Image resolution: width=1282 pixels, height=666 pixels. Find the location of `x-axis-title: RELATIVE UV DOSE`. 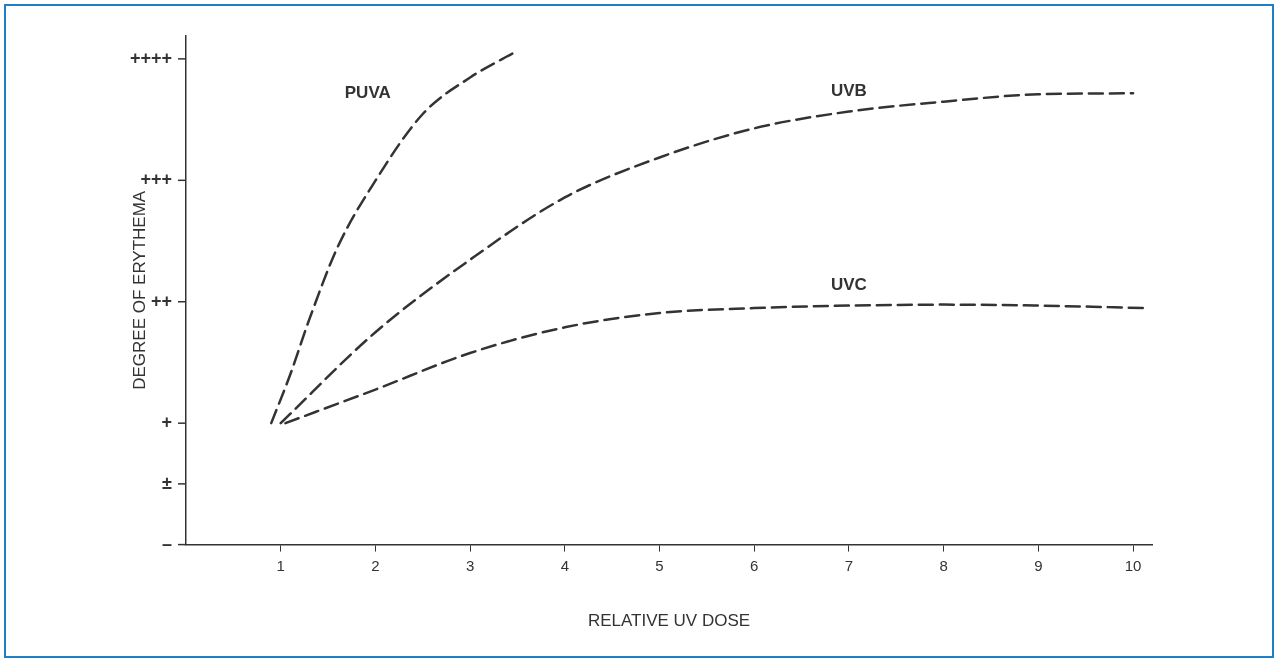

x-axis-title: RELATIVE UV DOSE is located at coordinates (669, 621).